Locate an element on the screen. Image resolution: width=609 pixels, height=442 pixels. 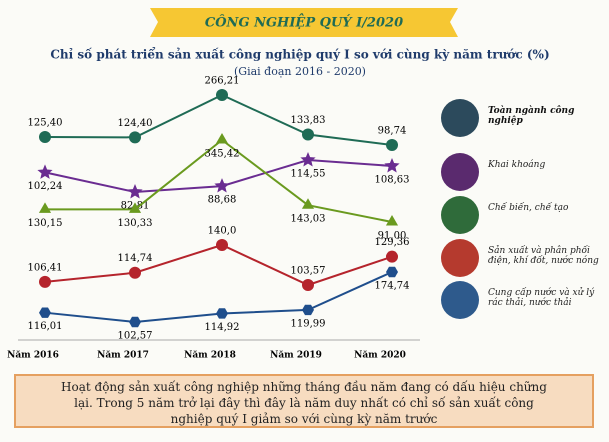
data-label: 106,41 is located at coordinates (45, 267).